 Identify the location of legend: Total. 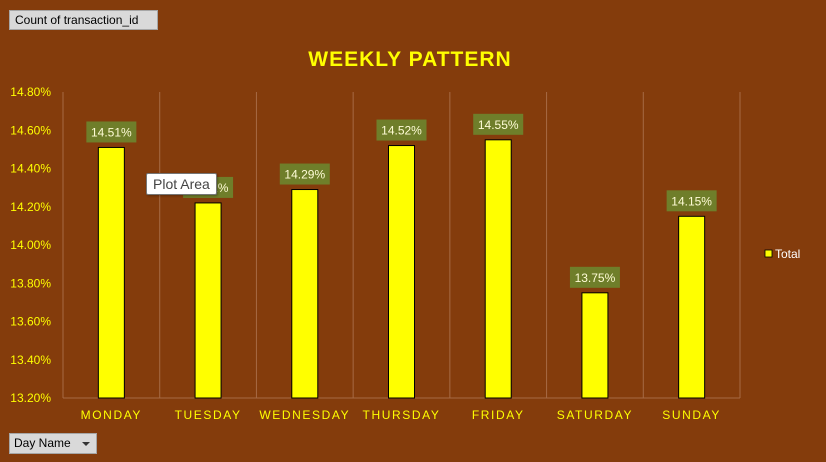
(782, 254).